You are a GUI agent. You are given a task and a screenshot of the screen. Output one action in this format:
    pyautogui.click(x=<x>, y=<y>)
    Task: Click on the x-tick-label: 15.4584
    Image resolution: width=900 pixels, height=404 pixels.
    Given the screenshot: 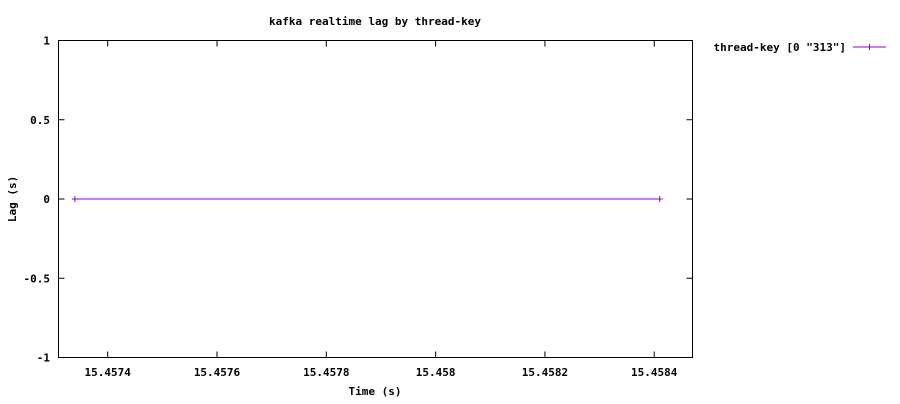 What is the action you would take?
    pyautogui.click(x=654, y=372)
    